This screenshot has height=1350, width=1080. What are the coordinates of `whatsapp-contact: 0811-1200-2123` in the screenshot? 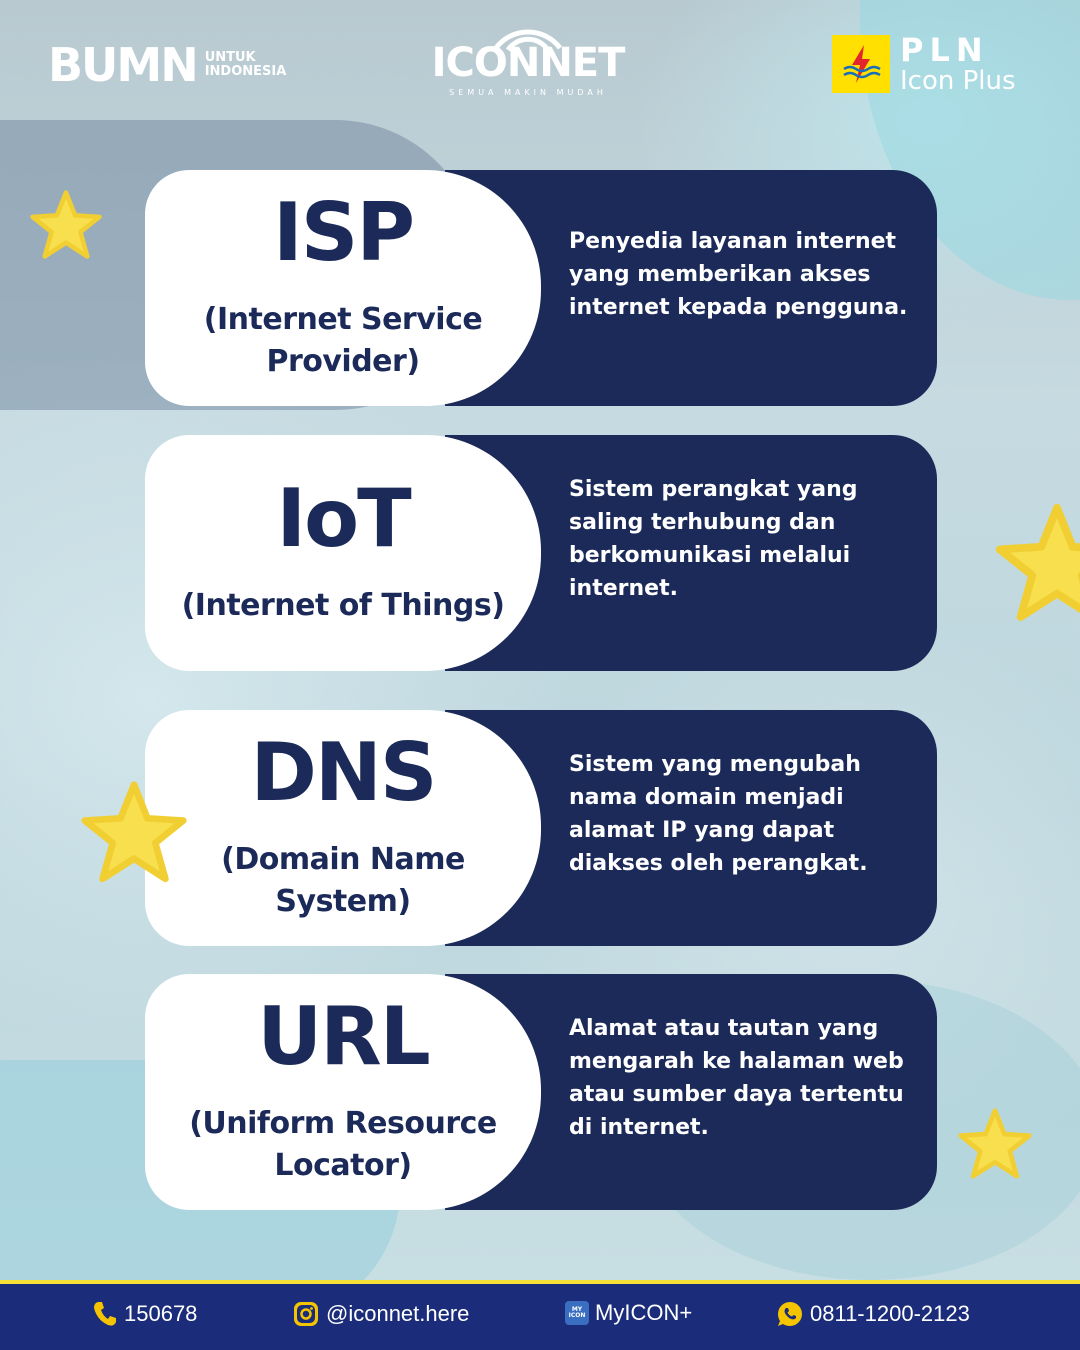 It's located at (873, 1314).